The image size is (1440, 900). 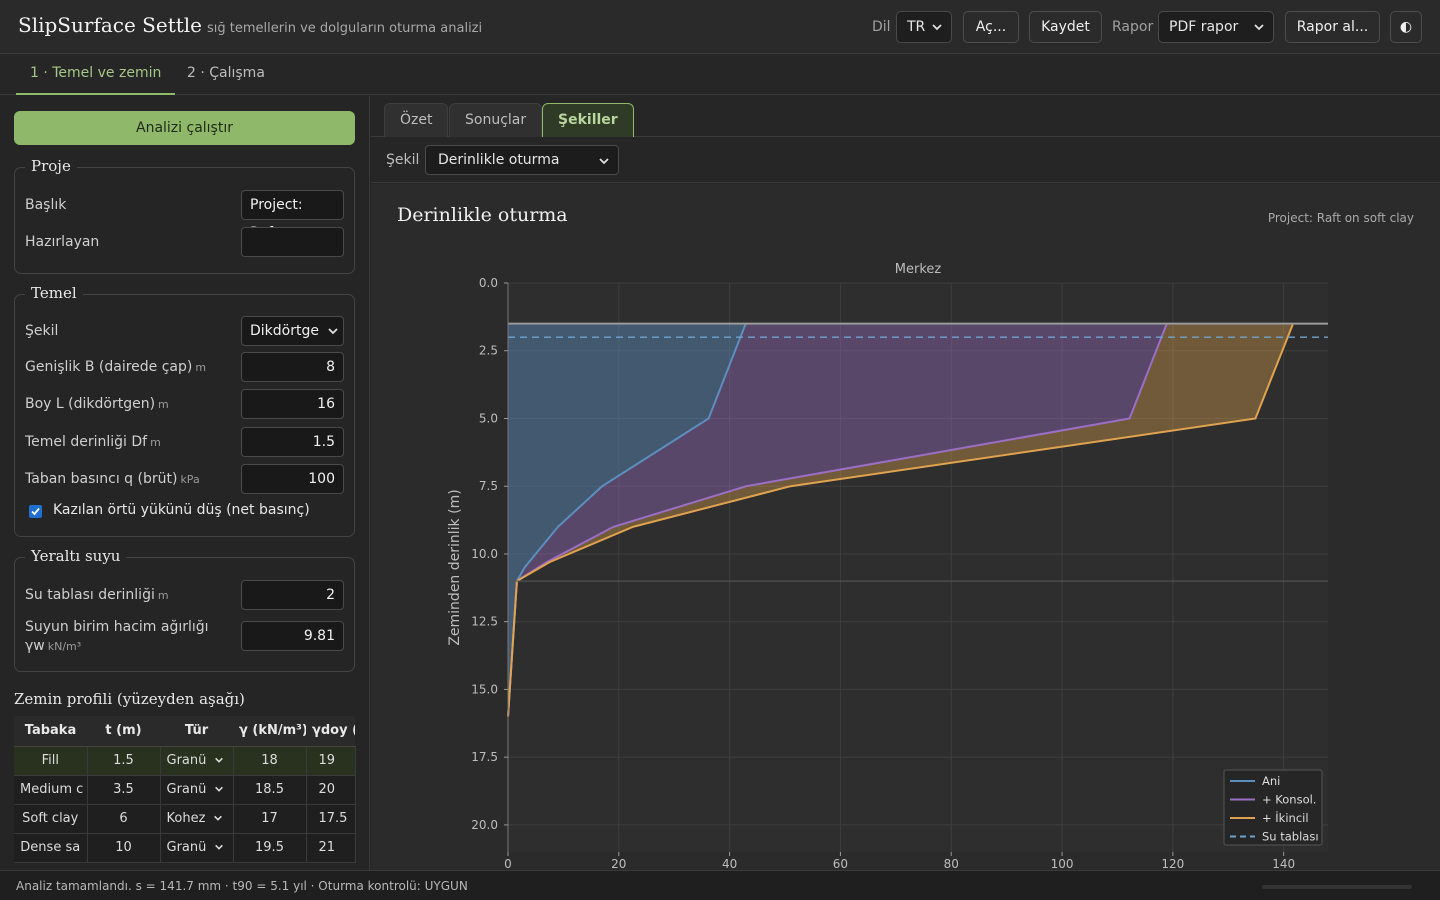 What do you see at coordinates (1065, 27) in the screenshot?
I see `save-button: Kaydet` at bounding box center [1065, 27].